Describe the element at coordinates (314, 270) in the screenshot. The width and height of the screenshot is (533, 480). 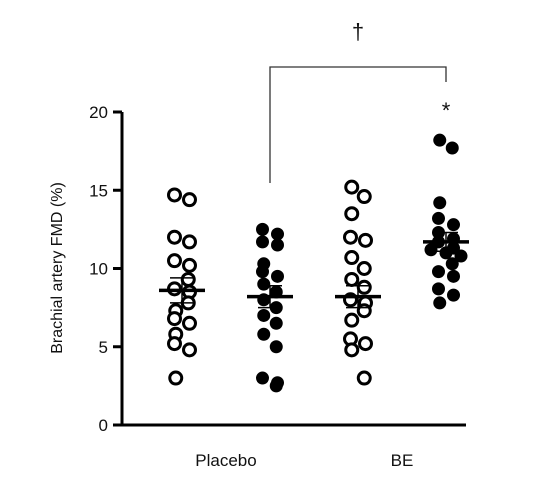
I see `mean-sem-bars` at that location.